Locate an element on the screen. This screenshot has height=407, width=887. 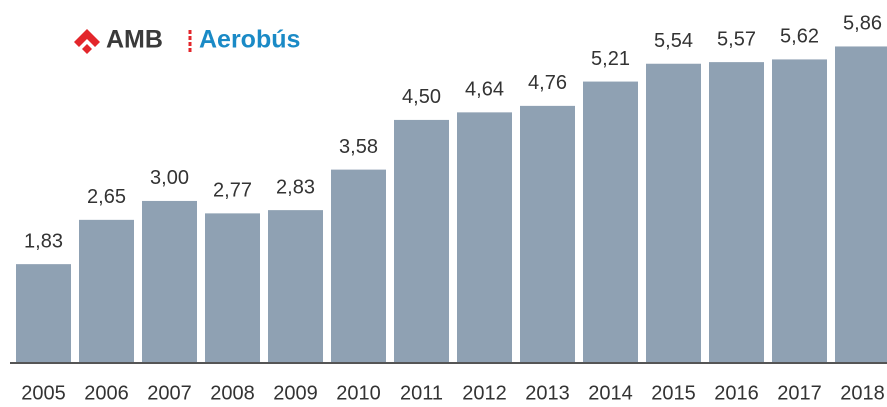
value-label: 3,58 is located at coordinates (358, 147).